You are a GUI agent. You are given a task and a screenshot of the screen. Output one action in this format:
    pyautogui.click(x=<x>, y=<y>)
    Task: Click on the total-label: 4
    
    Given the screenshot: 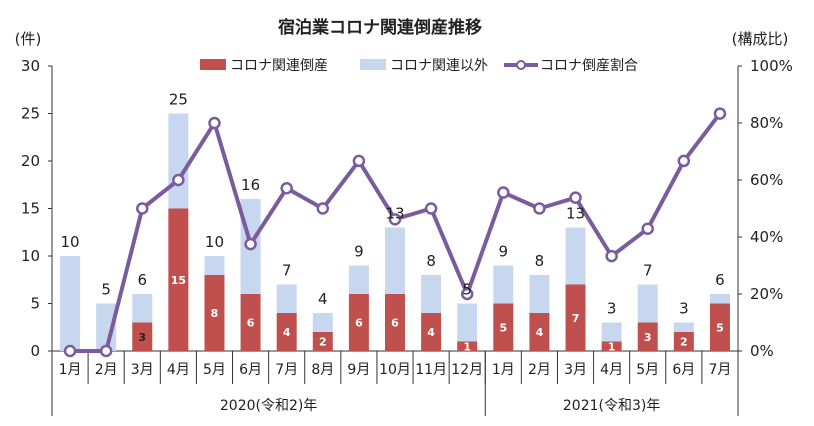 What is the action you would take?
    pyautogui.click(x=323, y=299)
    